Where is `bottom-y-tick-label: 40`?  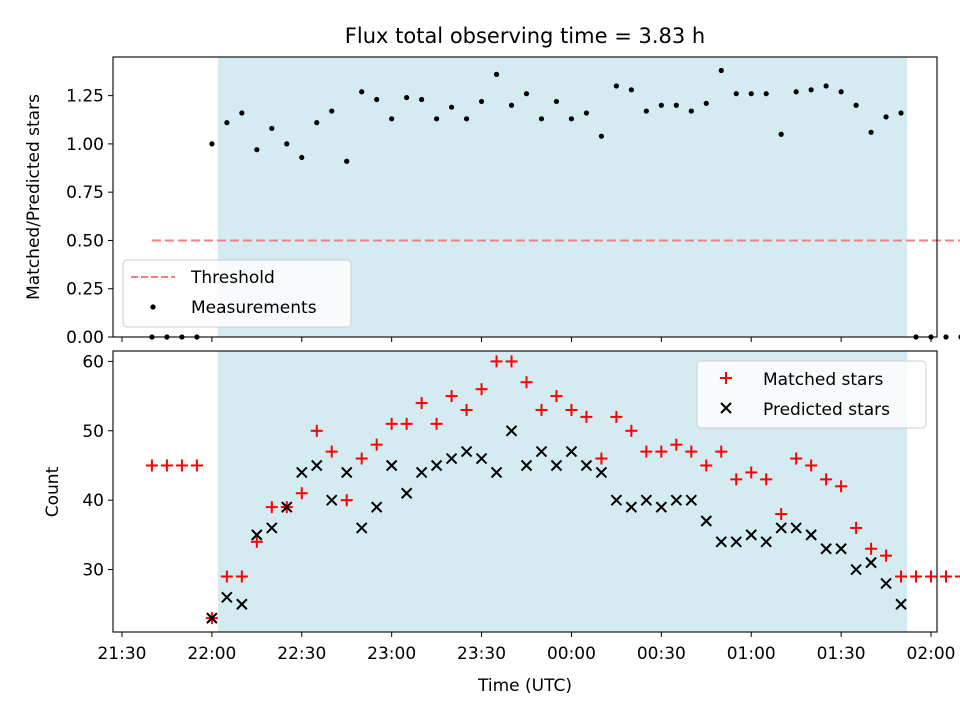 bottom-y-tick-label: 40 is located at coordinates (93, 501).